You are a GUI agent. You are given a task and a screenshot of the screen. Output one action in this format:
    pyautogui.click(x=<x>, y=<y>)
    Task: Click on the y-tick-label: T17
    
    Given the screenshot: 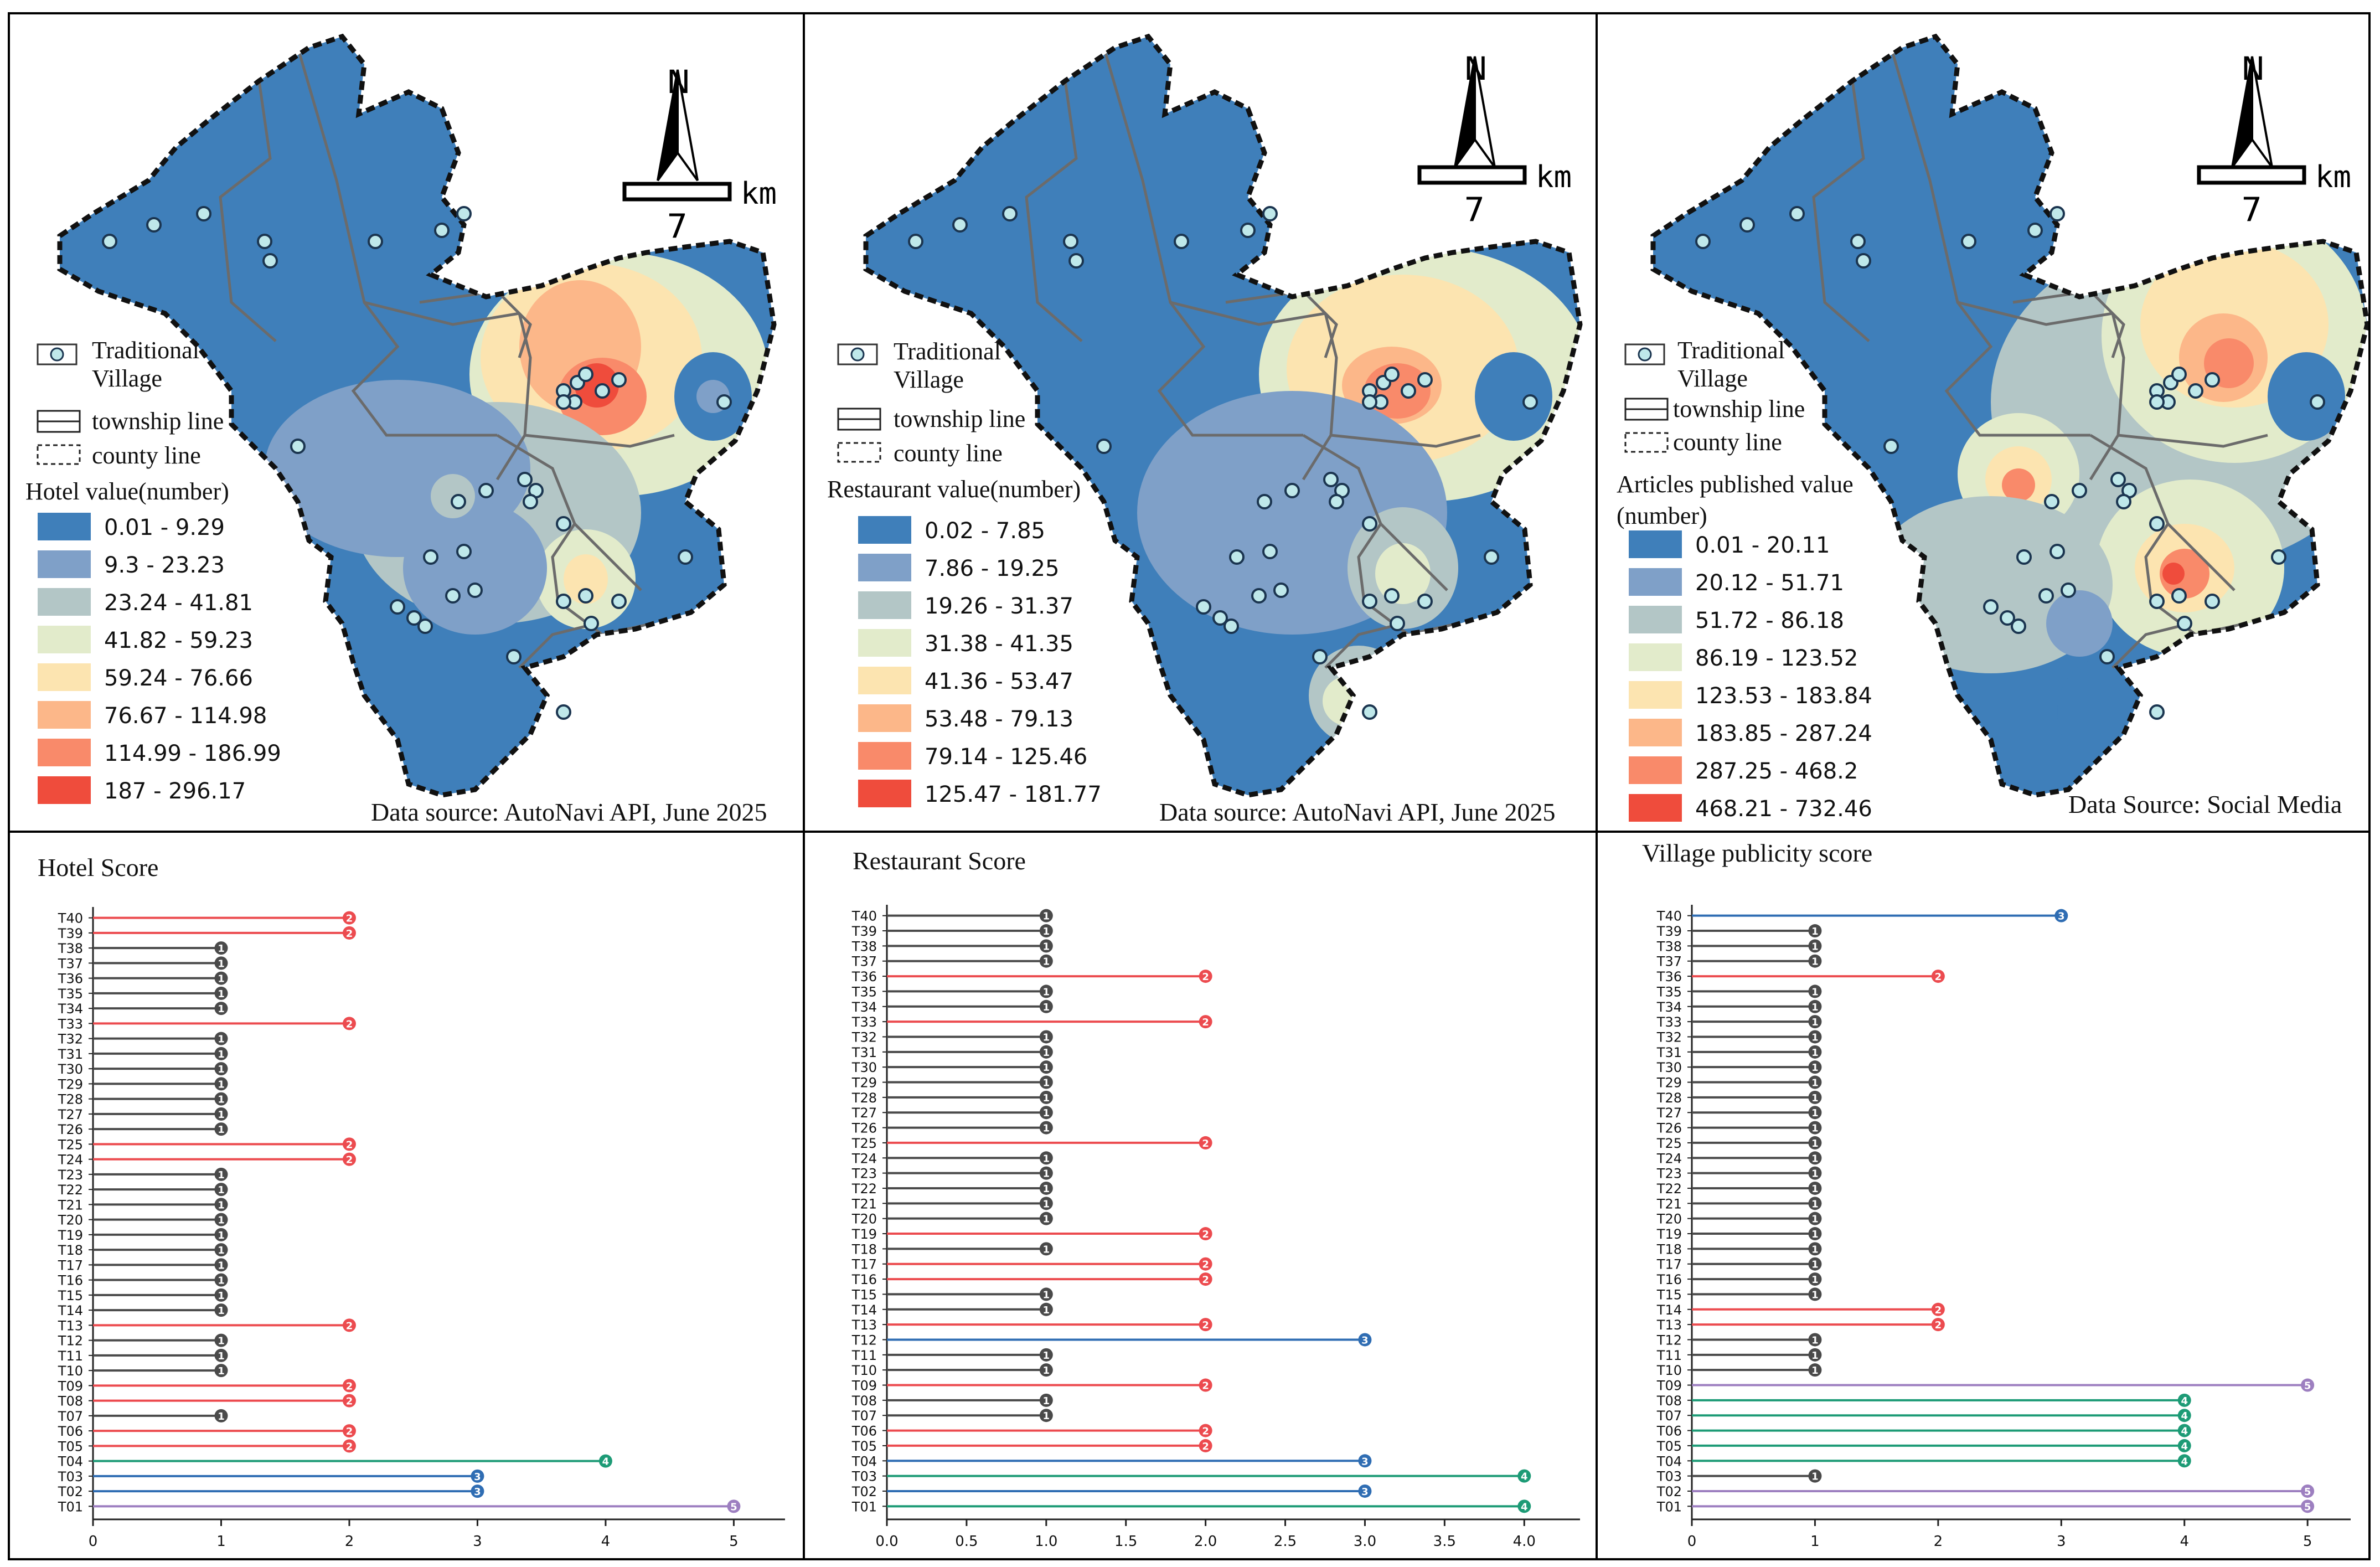 What is the action you would take?
    pyautogui.click(x=1669, y=1264)
    